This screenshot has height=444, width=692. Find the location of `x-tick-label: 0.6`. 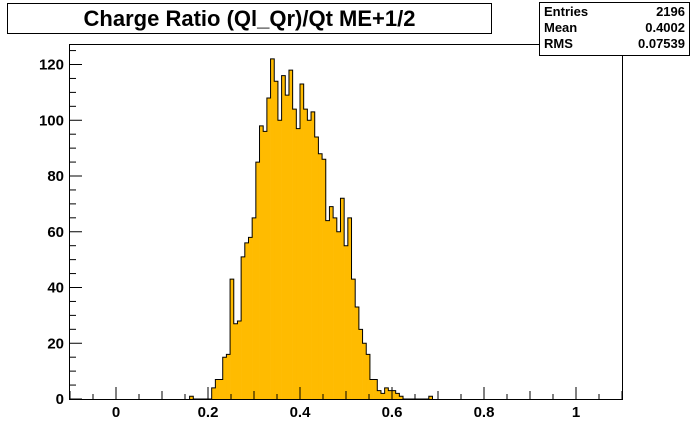

x-tick-label: 0.6 is located at coordinates (392, 412).